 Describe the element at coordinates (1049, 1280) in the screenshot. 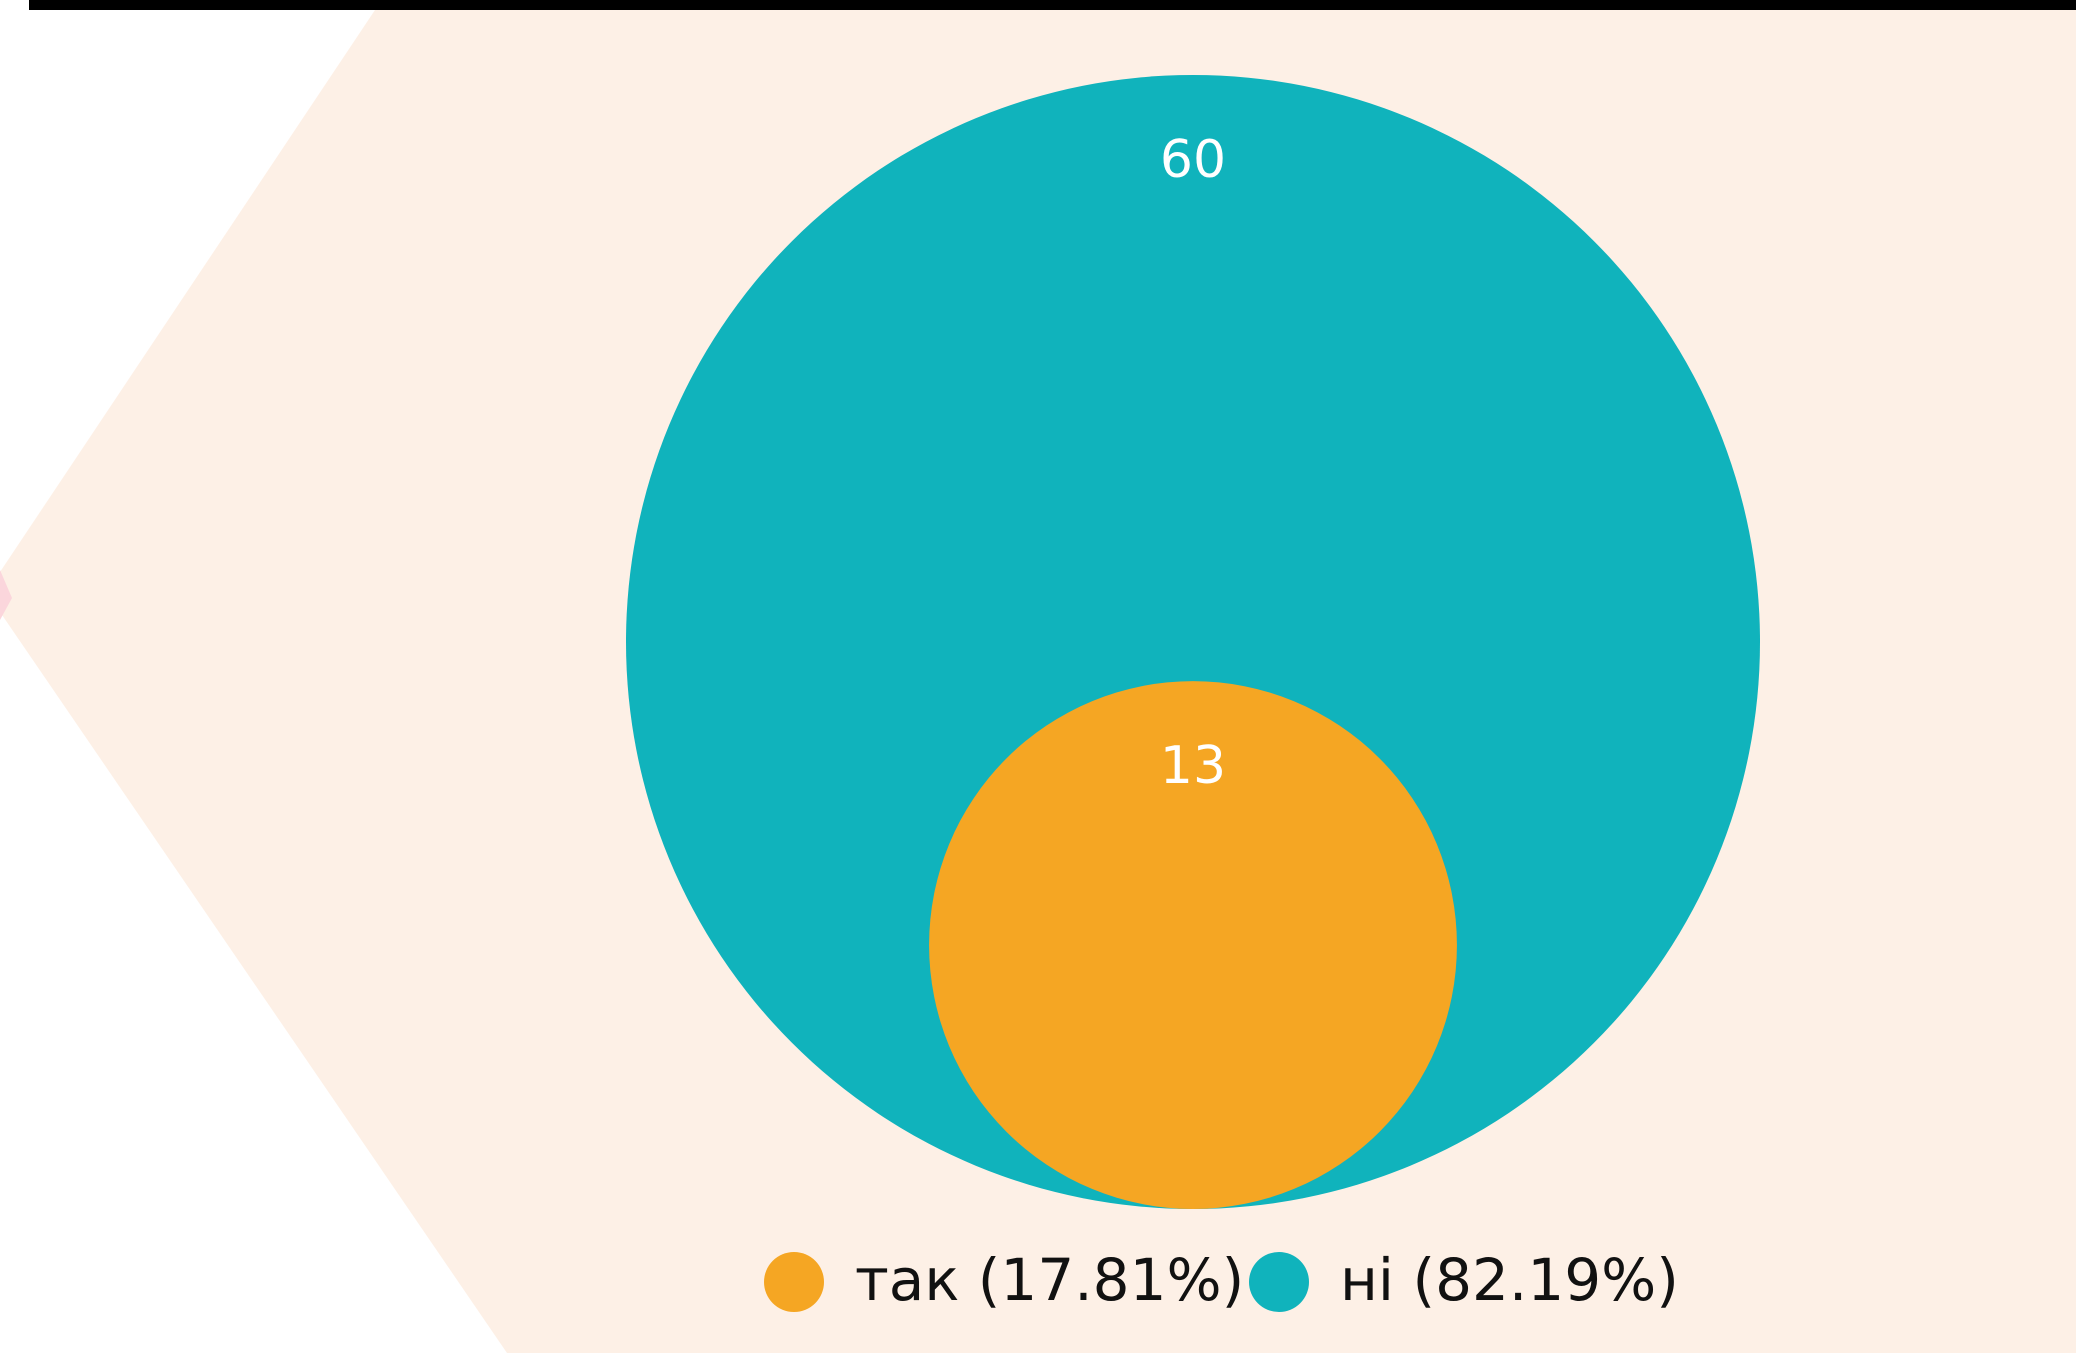

I see `legend-label: так (17.81%)` at that location.